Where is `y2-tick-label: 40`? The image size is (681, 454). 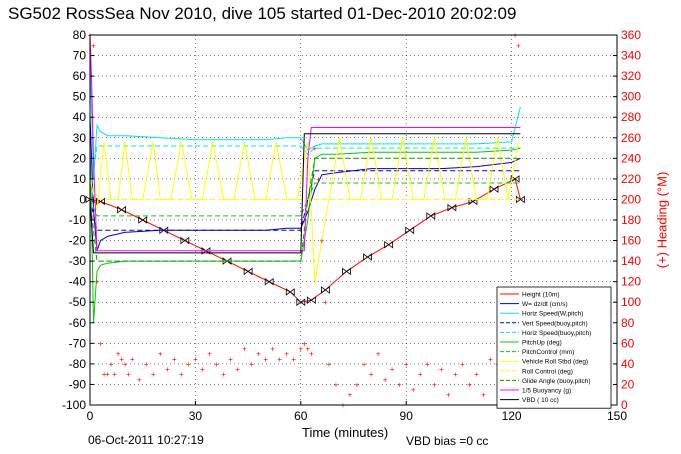 y2-tick-label: 40 is located at coordinates (628, 364).